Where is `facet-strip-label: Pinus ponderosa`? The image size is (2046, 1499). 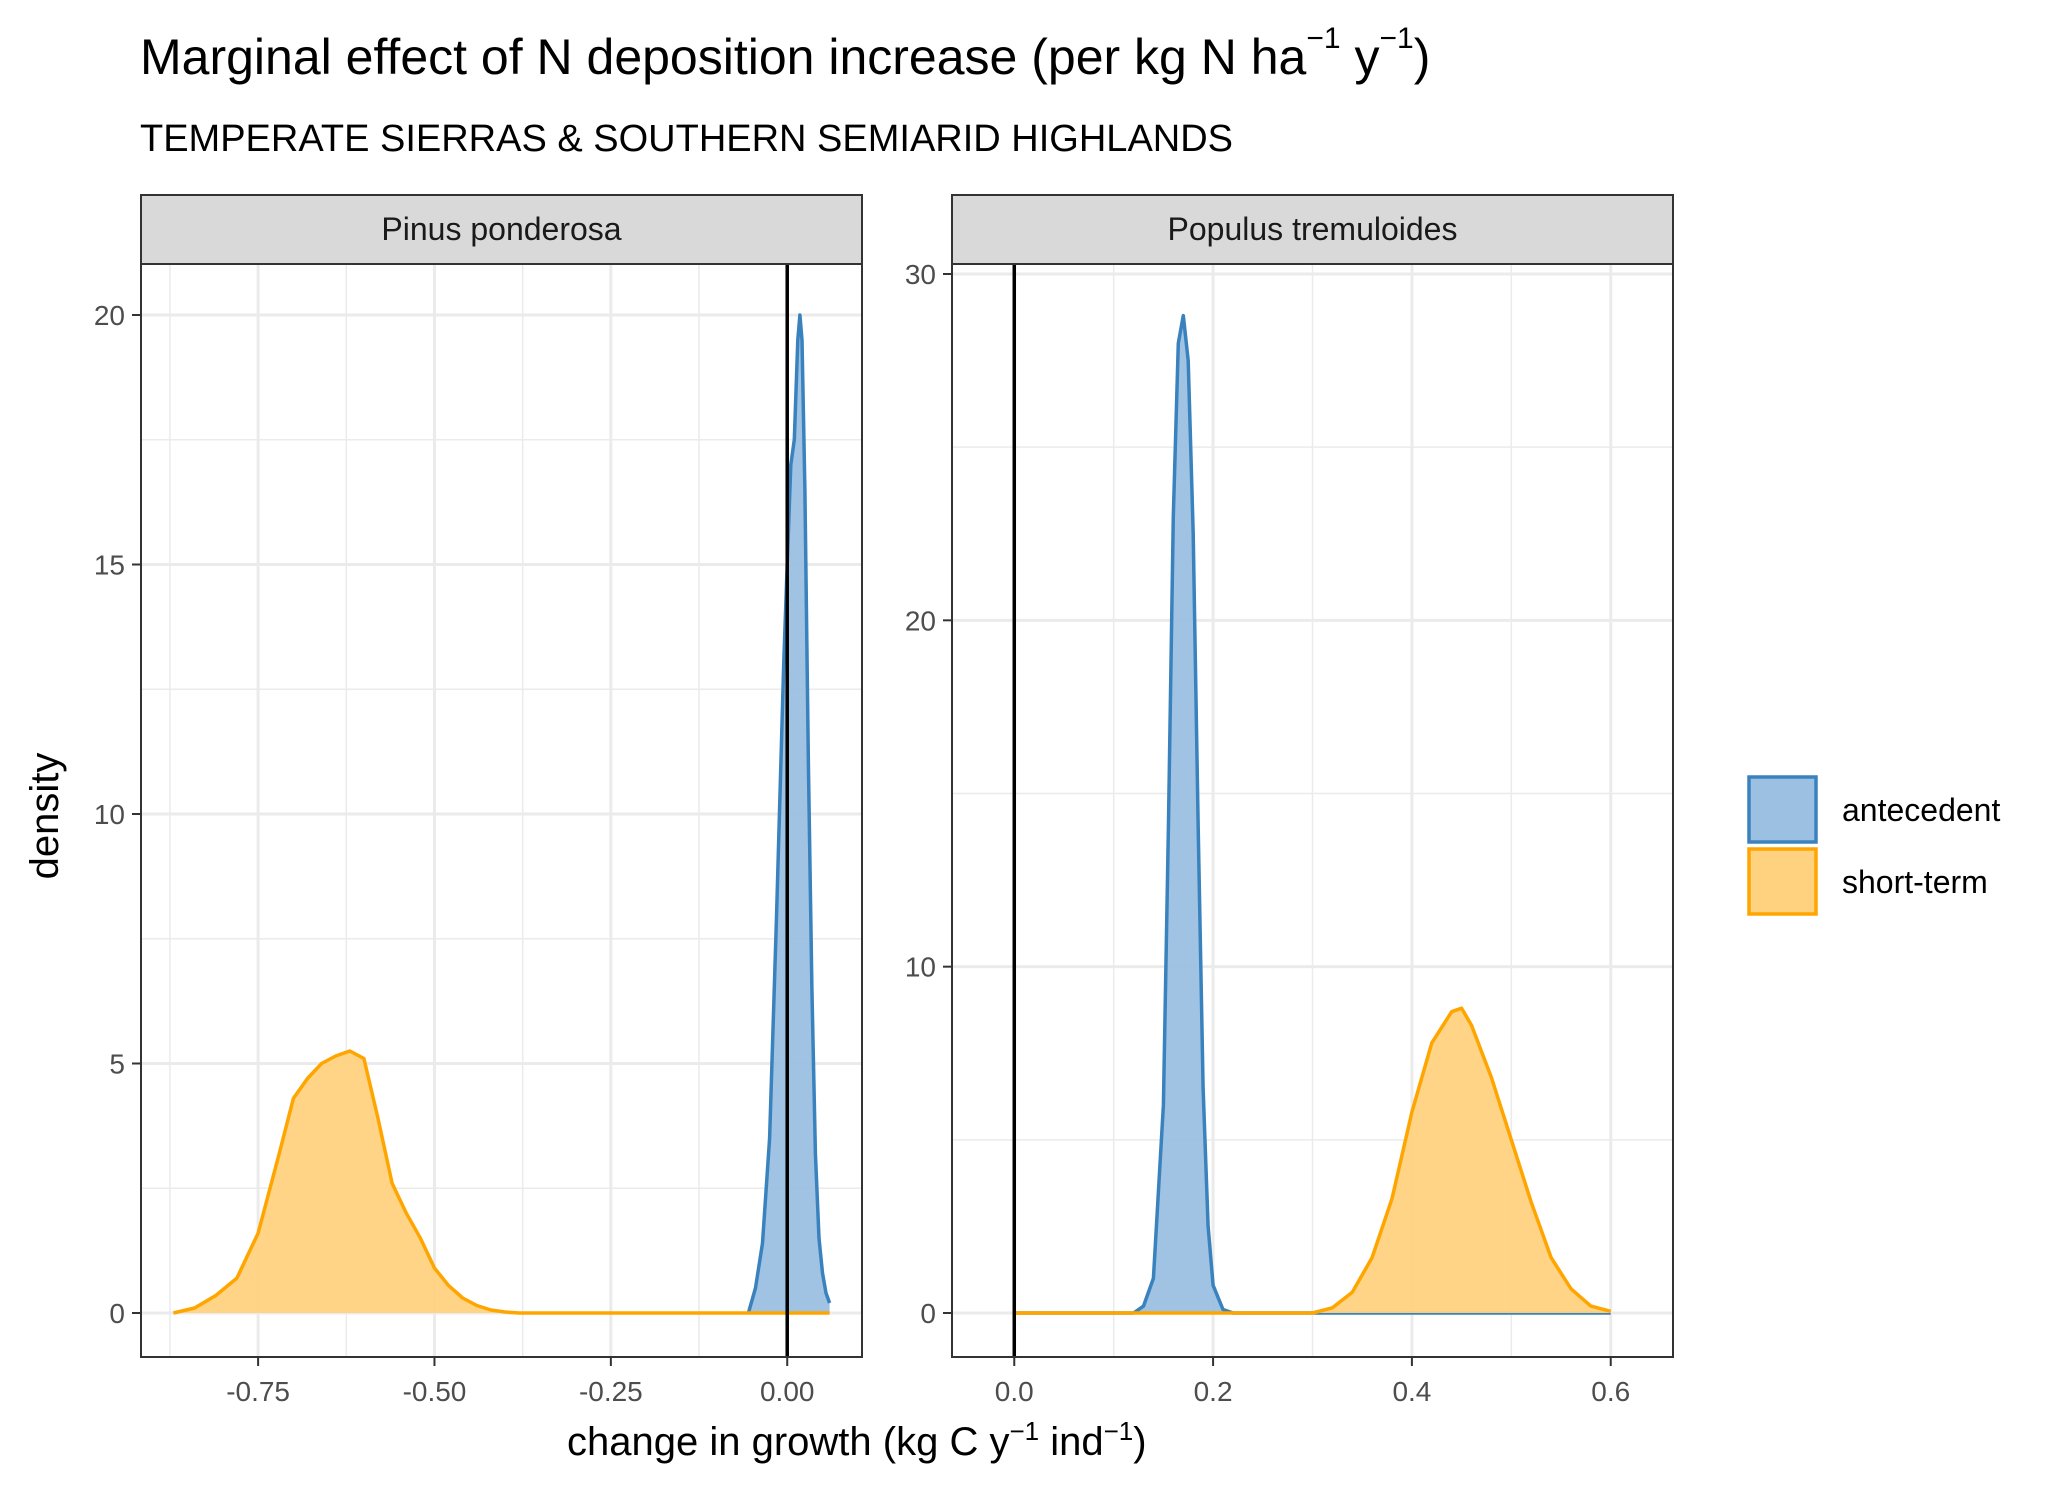 facet-strip-label: Pinus ponderosa is located at coordinates (501, 229).